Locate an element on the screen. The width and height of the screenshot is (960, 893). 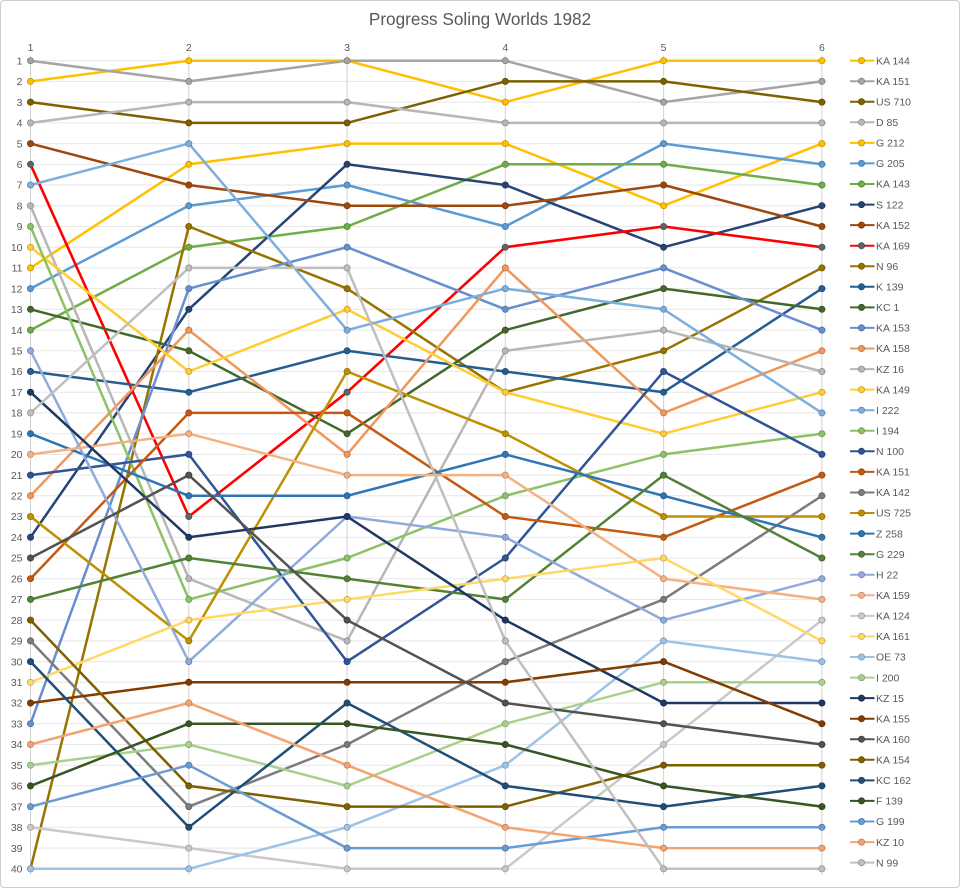
svg-text: OE 73 is located at coordinates (891, 658).